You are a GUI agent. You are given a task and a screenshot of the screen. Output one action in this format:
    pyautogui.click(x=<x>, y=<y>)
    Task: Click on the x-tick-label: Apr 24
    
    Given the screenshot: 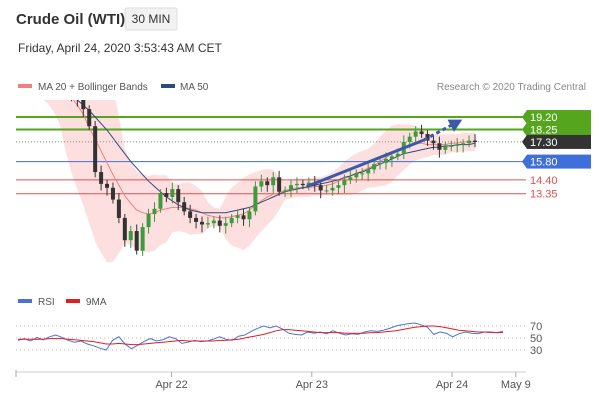 What is the action you would take?
    pyautogui.click(x=452, y=385)
    